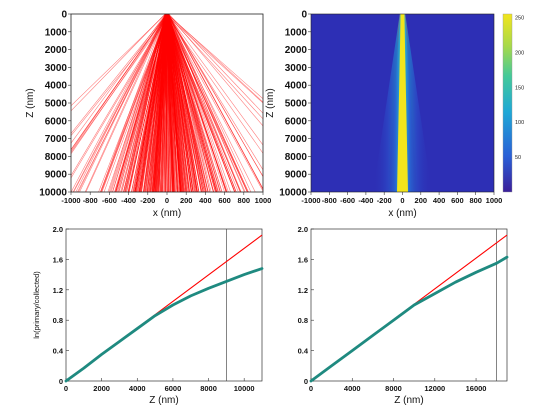 The width and height of the screenshot is (550, 407). What do you see at coordinates (186, 200) in the screenshot?
I see `x-tick-label: 200` at bounding box center [186, 200].